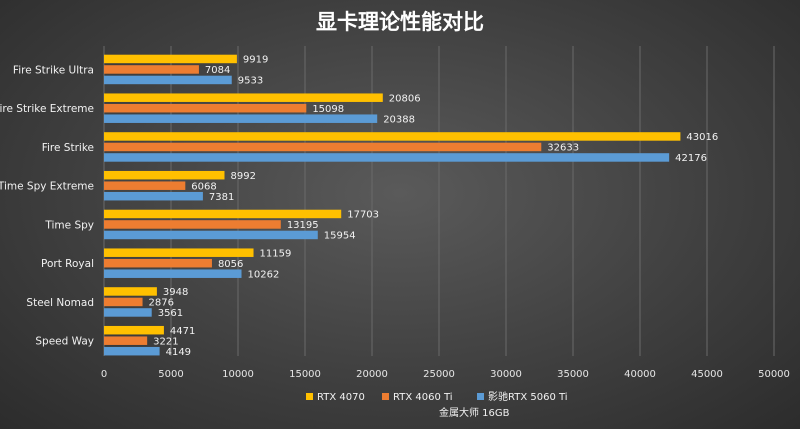  Describe the element at coordinates (264, 274) in the screenshot. I see `data-label: 10262` at that location.